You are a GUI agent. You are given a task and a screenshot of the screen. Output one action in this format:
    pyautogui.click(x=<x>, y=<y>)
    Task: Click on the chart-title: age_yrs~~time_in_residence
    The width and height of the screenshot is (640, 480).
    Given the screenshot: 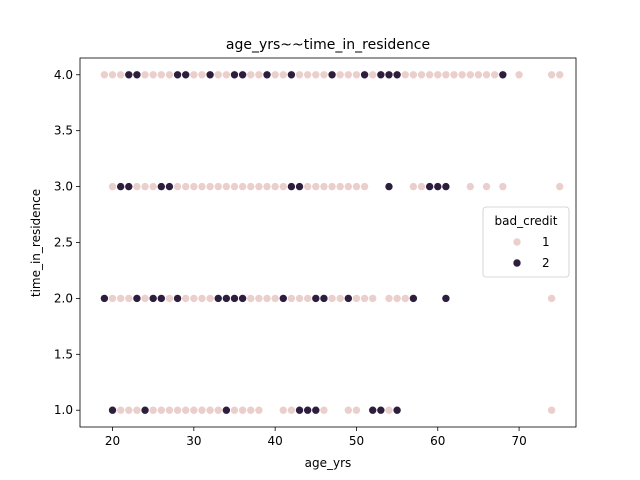 What is the action you would take?
    pyautogui.click(x=328, y=45)
    